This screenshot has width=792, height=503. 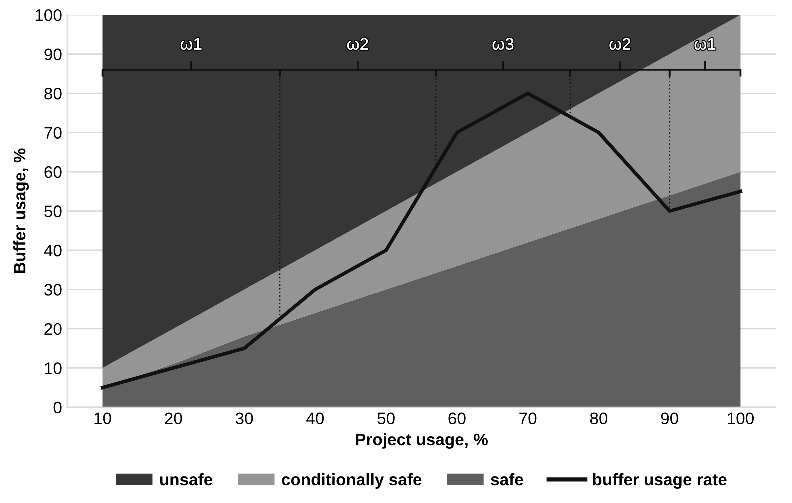 What do you see at coordinates (669, 418) in the screenshot?
I see `x-tick-label: 90` at bounding box center [669, 418].